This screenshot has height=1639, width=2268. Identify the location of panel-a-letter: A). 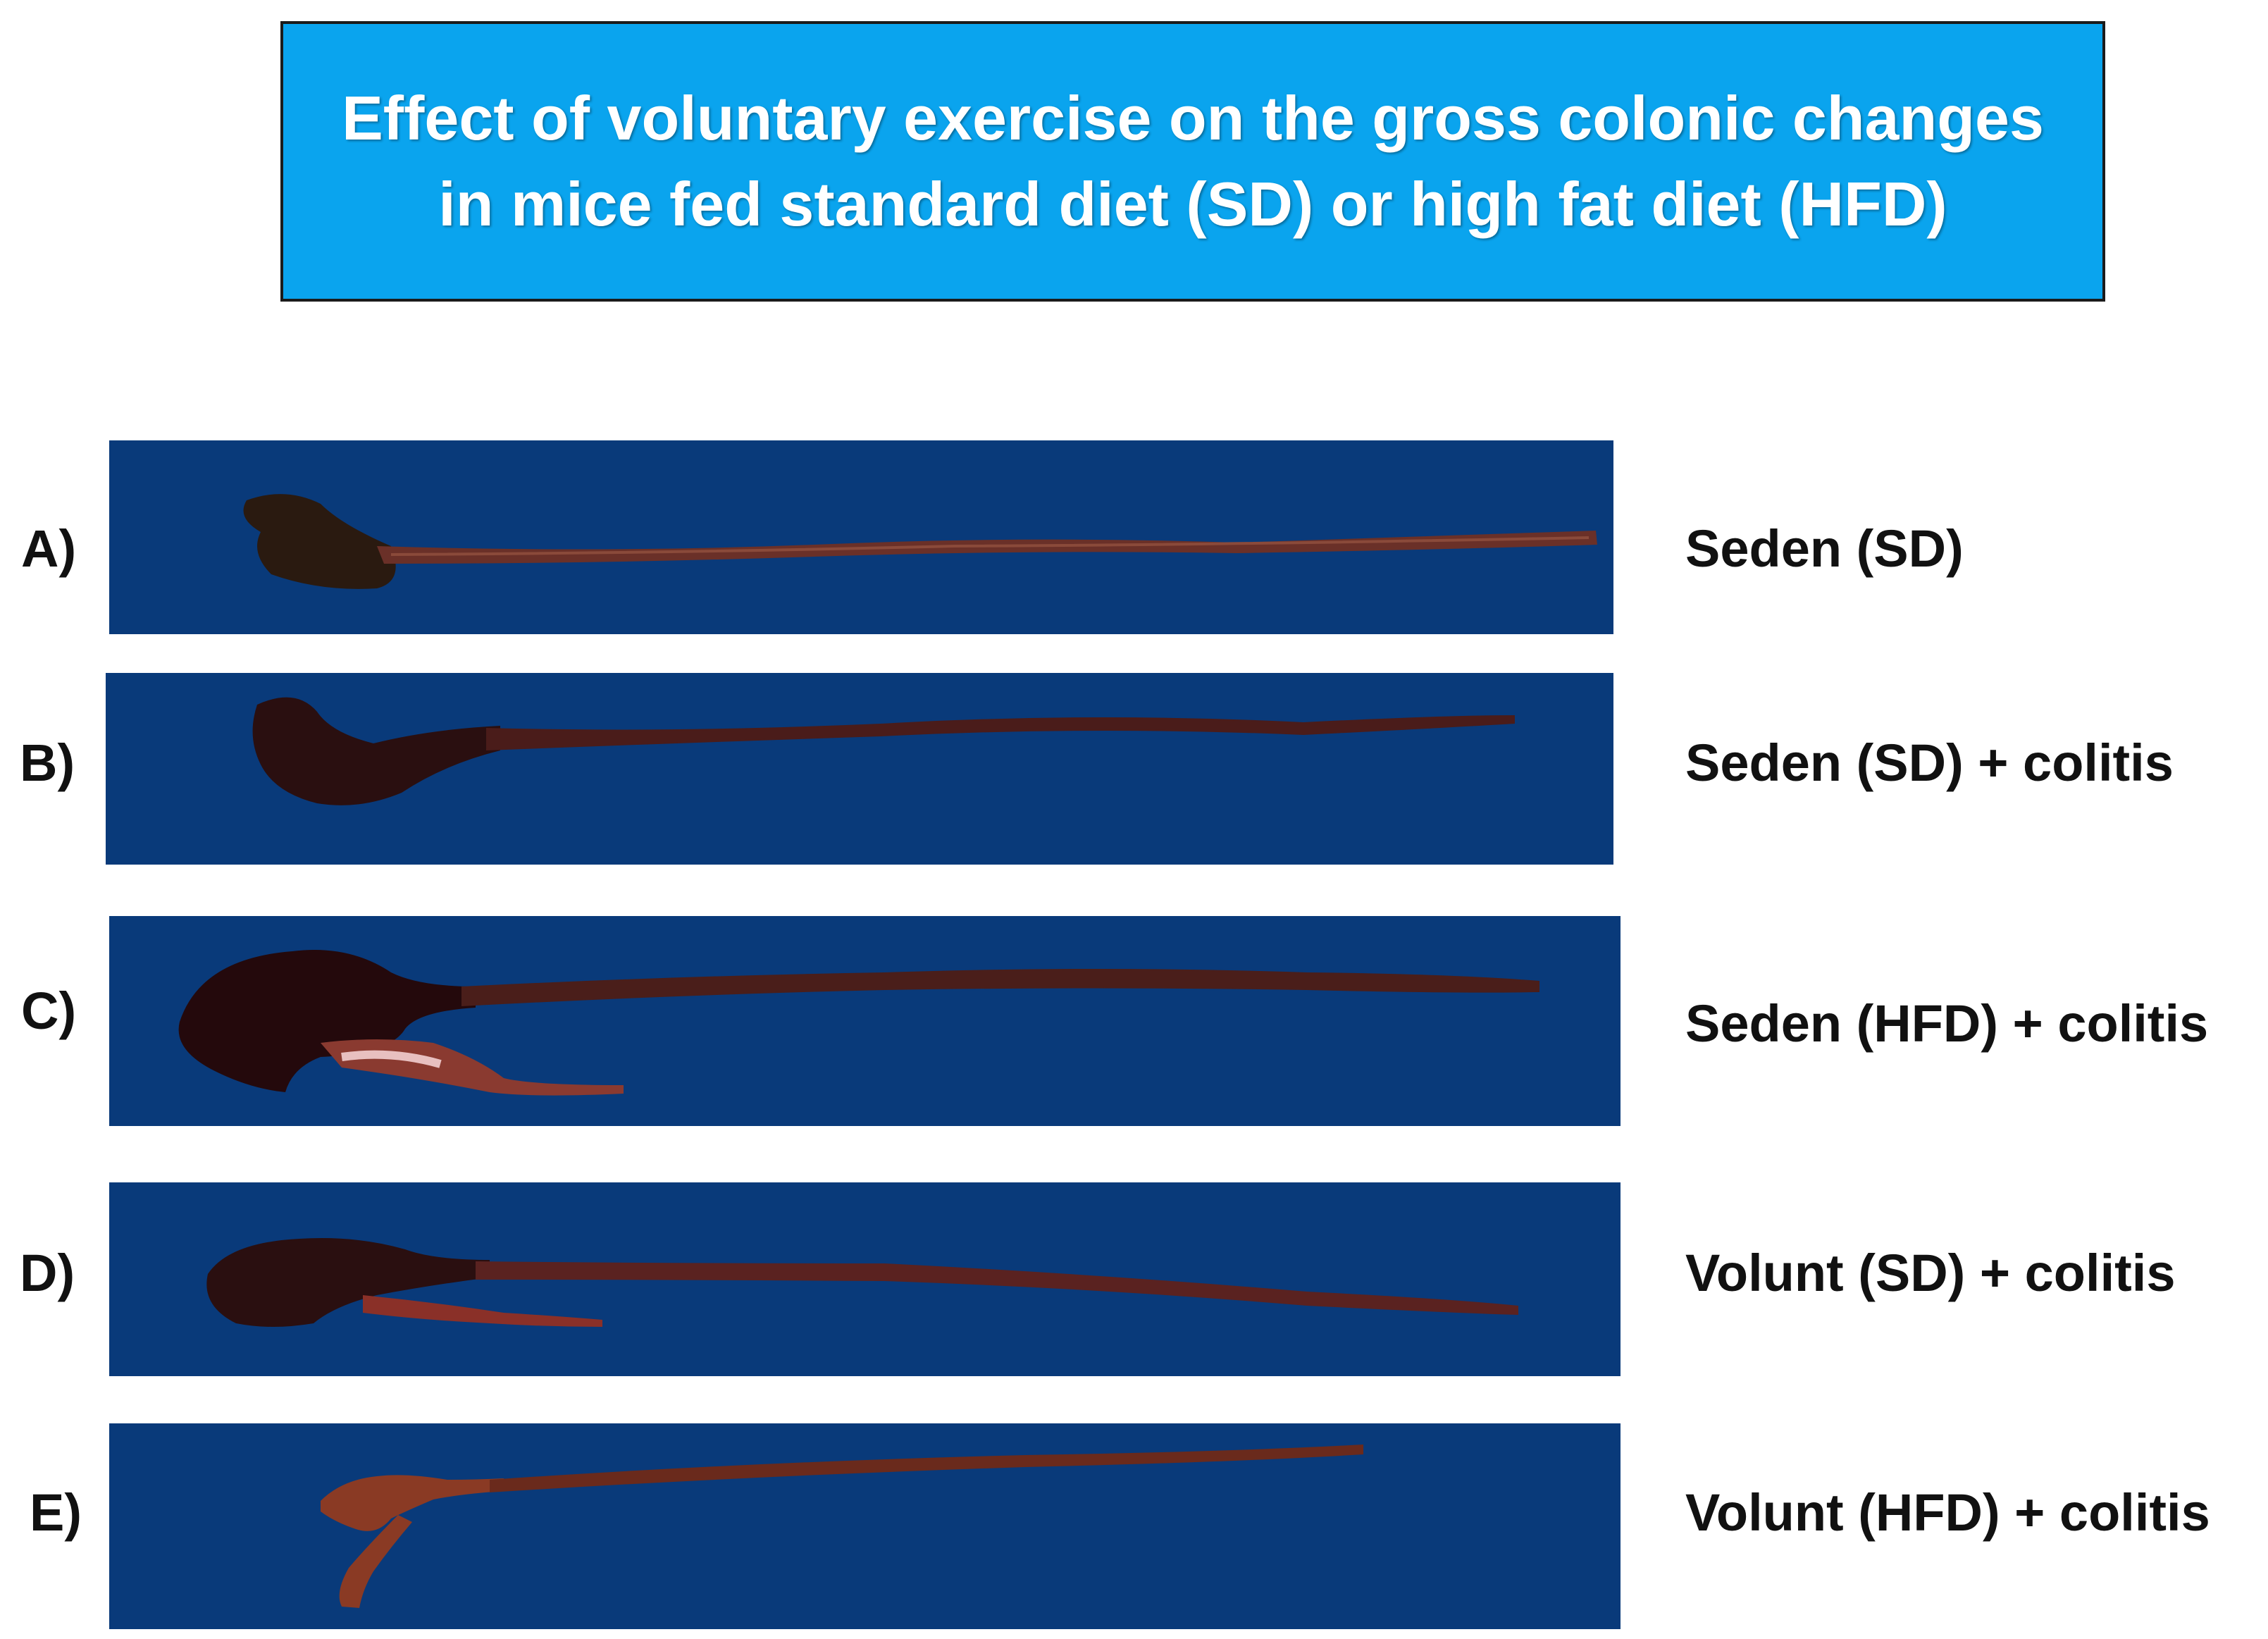
(49, 548).